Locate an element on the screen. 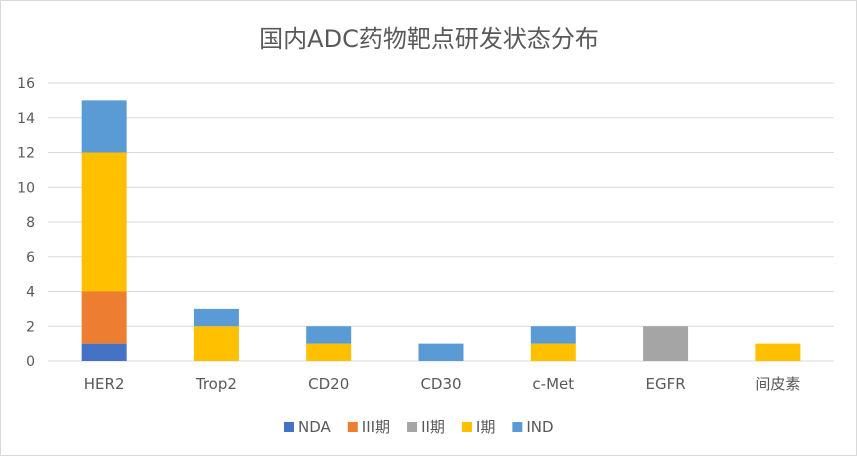  bar-segment-间皮素-I期 is located at coordinates (778, 352).